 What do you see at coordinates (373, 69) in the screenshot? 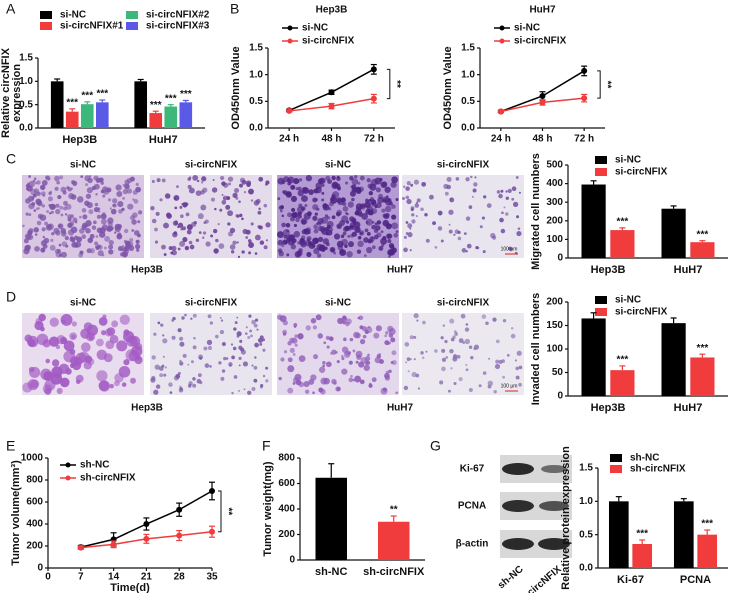
I see `marker` at bounding box center [373, 69].